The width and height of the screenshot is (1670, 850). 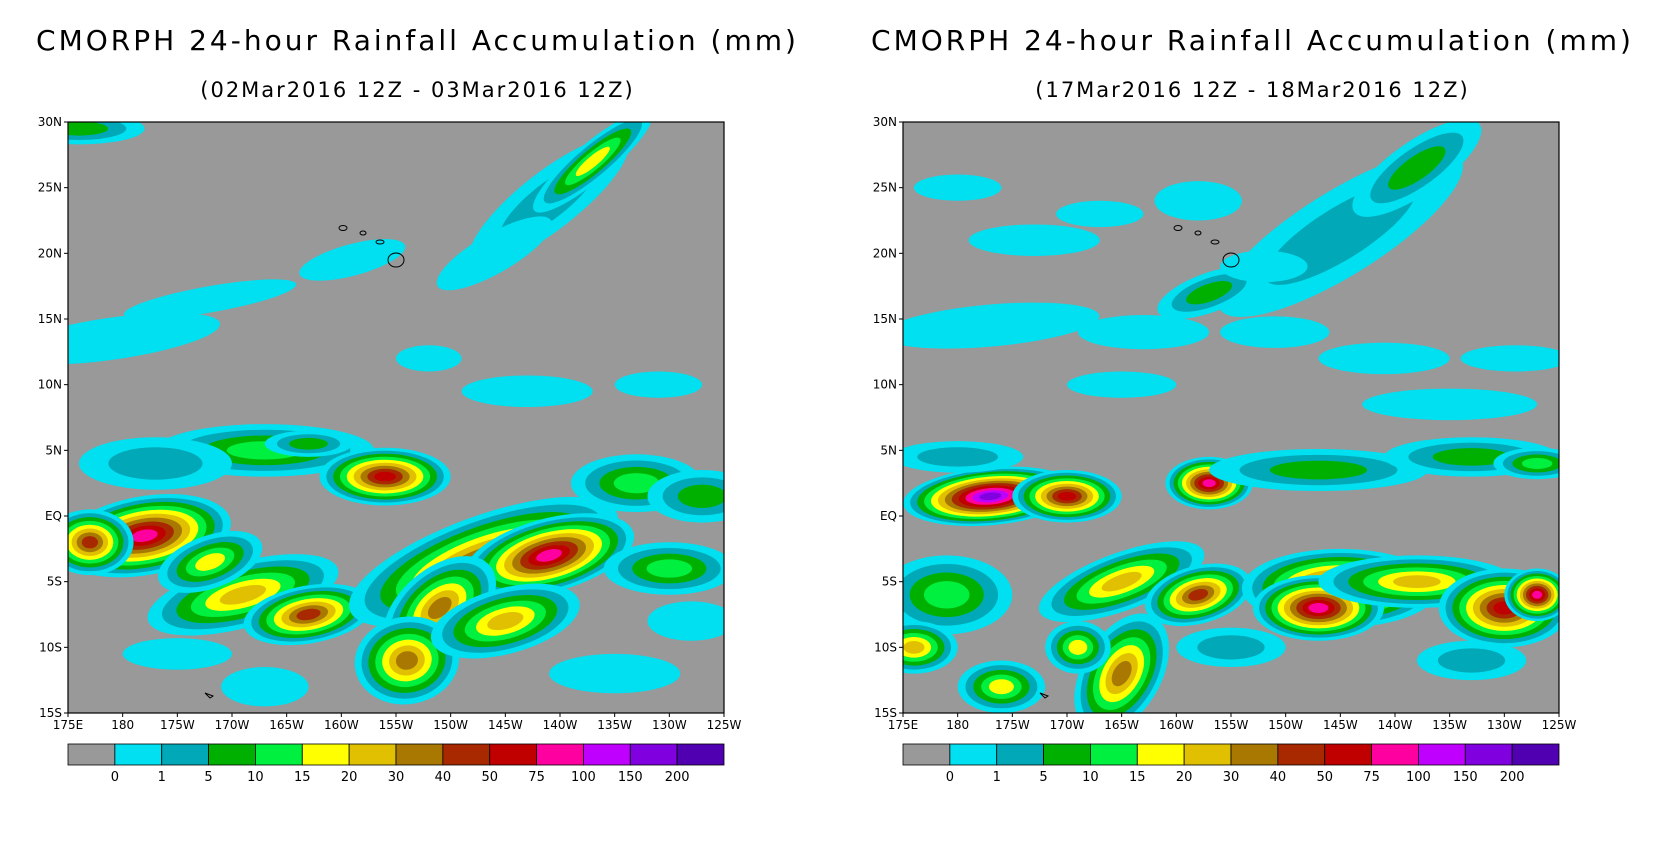 What do you see at coordinates (560, 725) in the screenshot?
I see `lon-tick-label: 140W` at bounding box center [560, 725].